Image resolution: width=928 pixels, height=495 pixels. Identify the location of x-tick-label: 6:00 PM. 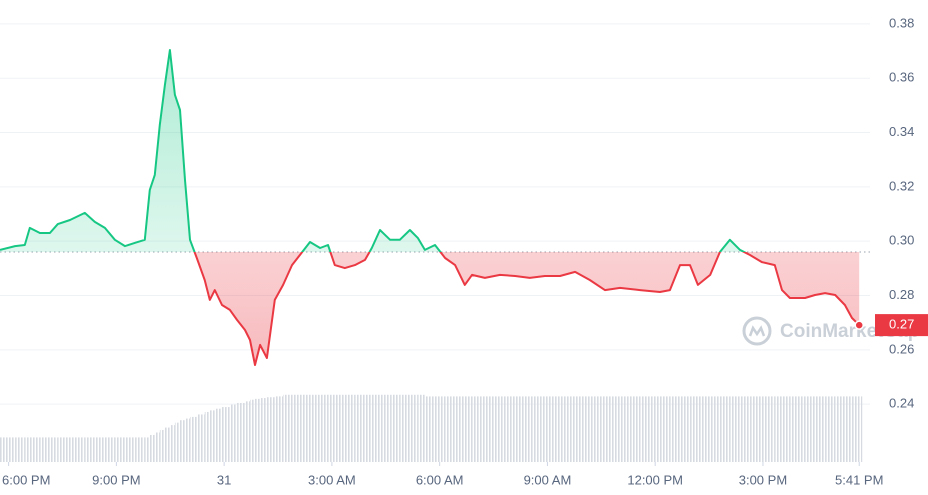
(26, 479).